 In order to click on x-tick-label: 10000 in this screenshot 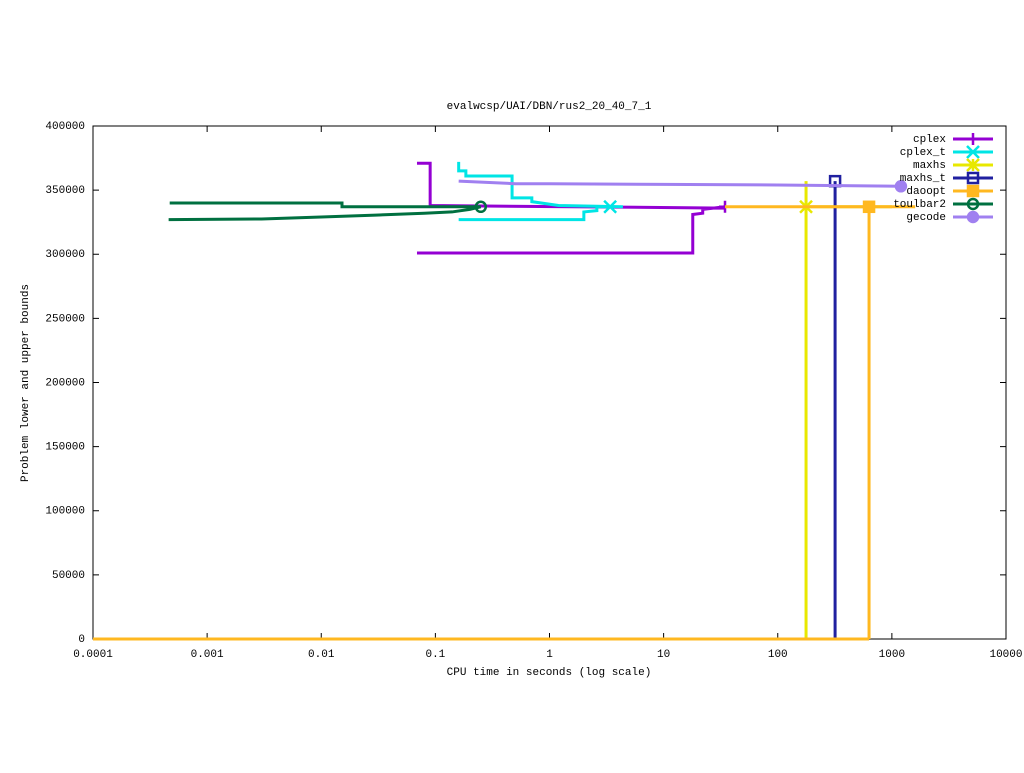, I will do `click(1005, 655)`.